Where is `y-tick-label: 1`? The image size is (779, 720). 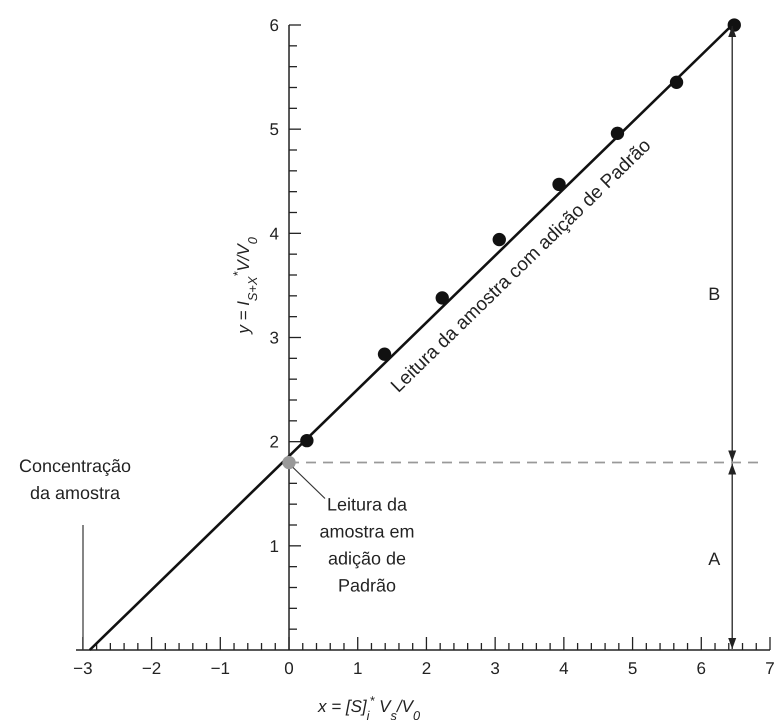
y-tick-label: 1 is located at coordinates (275, 546).